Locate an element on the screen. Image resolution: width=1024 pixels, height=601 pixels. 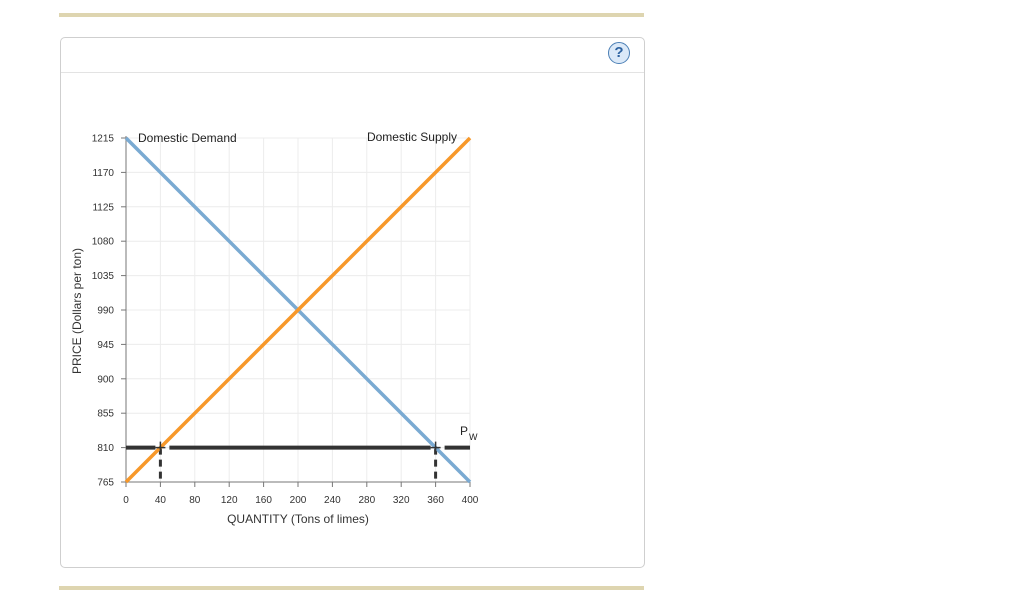
world-price-subscript: W is located at coordinates (473, 437).